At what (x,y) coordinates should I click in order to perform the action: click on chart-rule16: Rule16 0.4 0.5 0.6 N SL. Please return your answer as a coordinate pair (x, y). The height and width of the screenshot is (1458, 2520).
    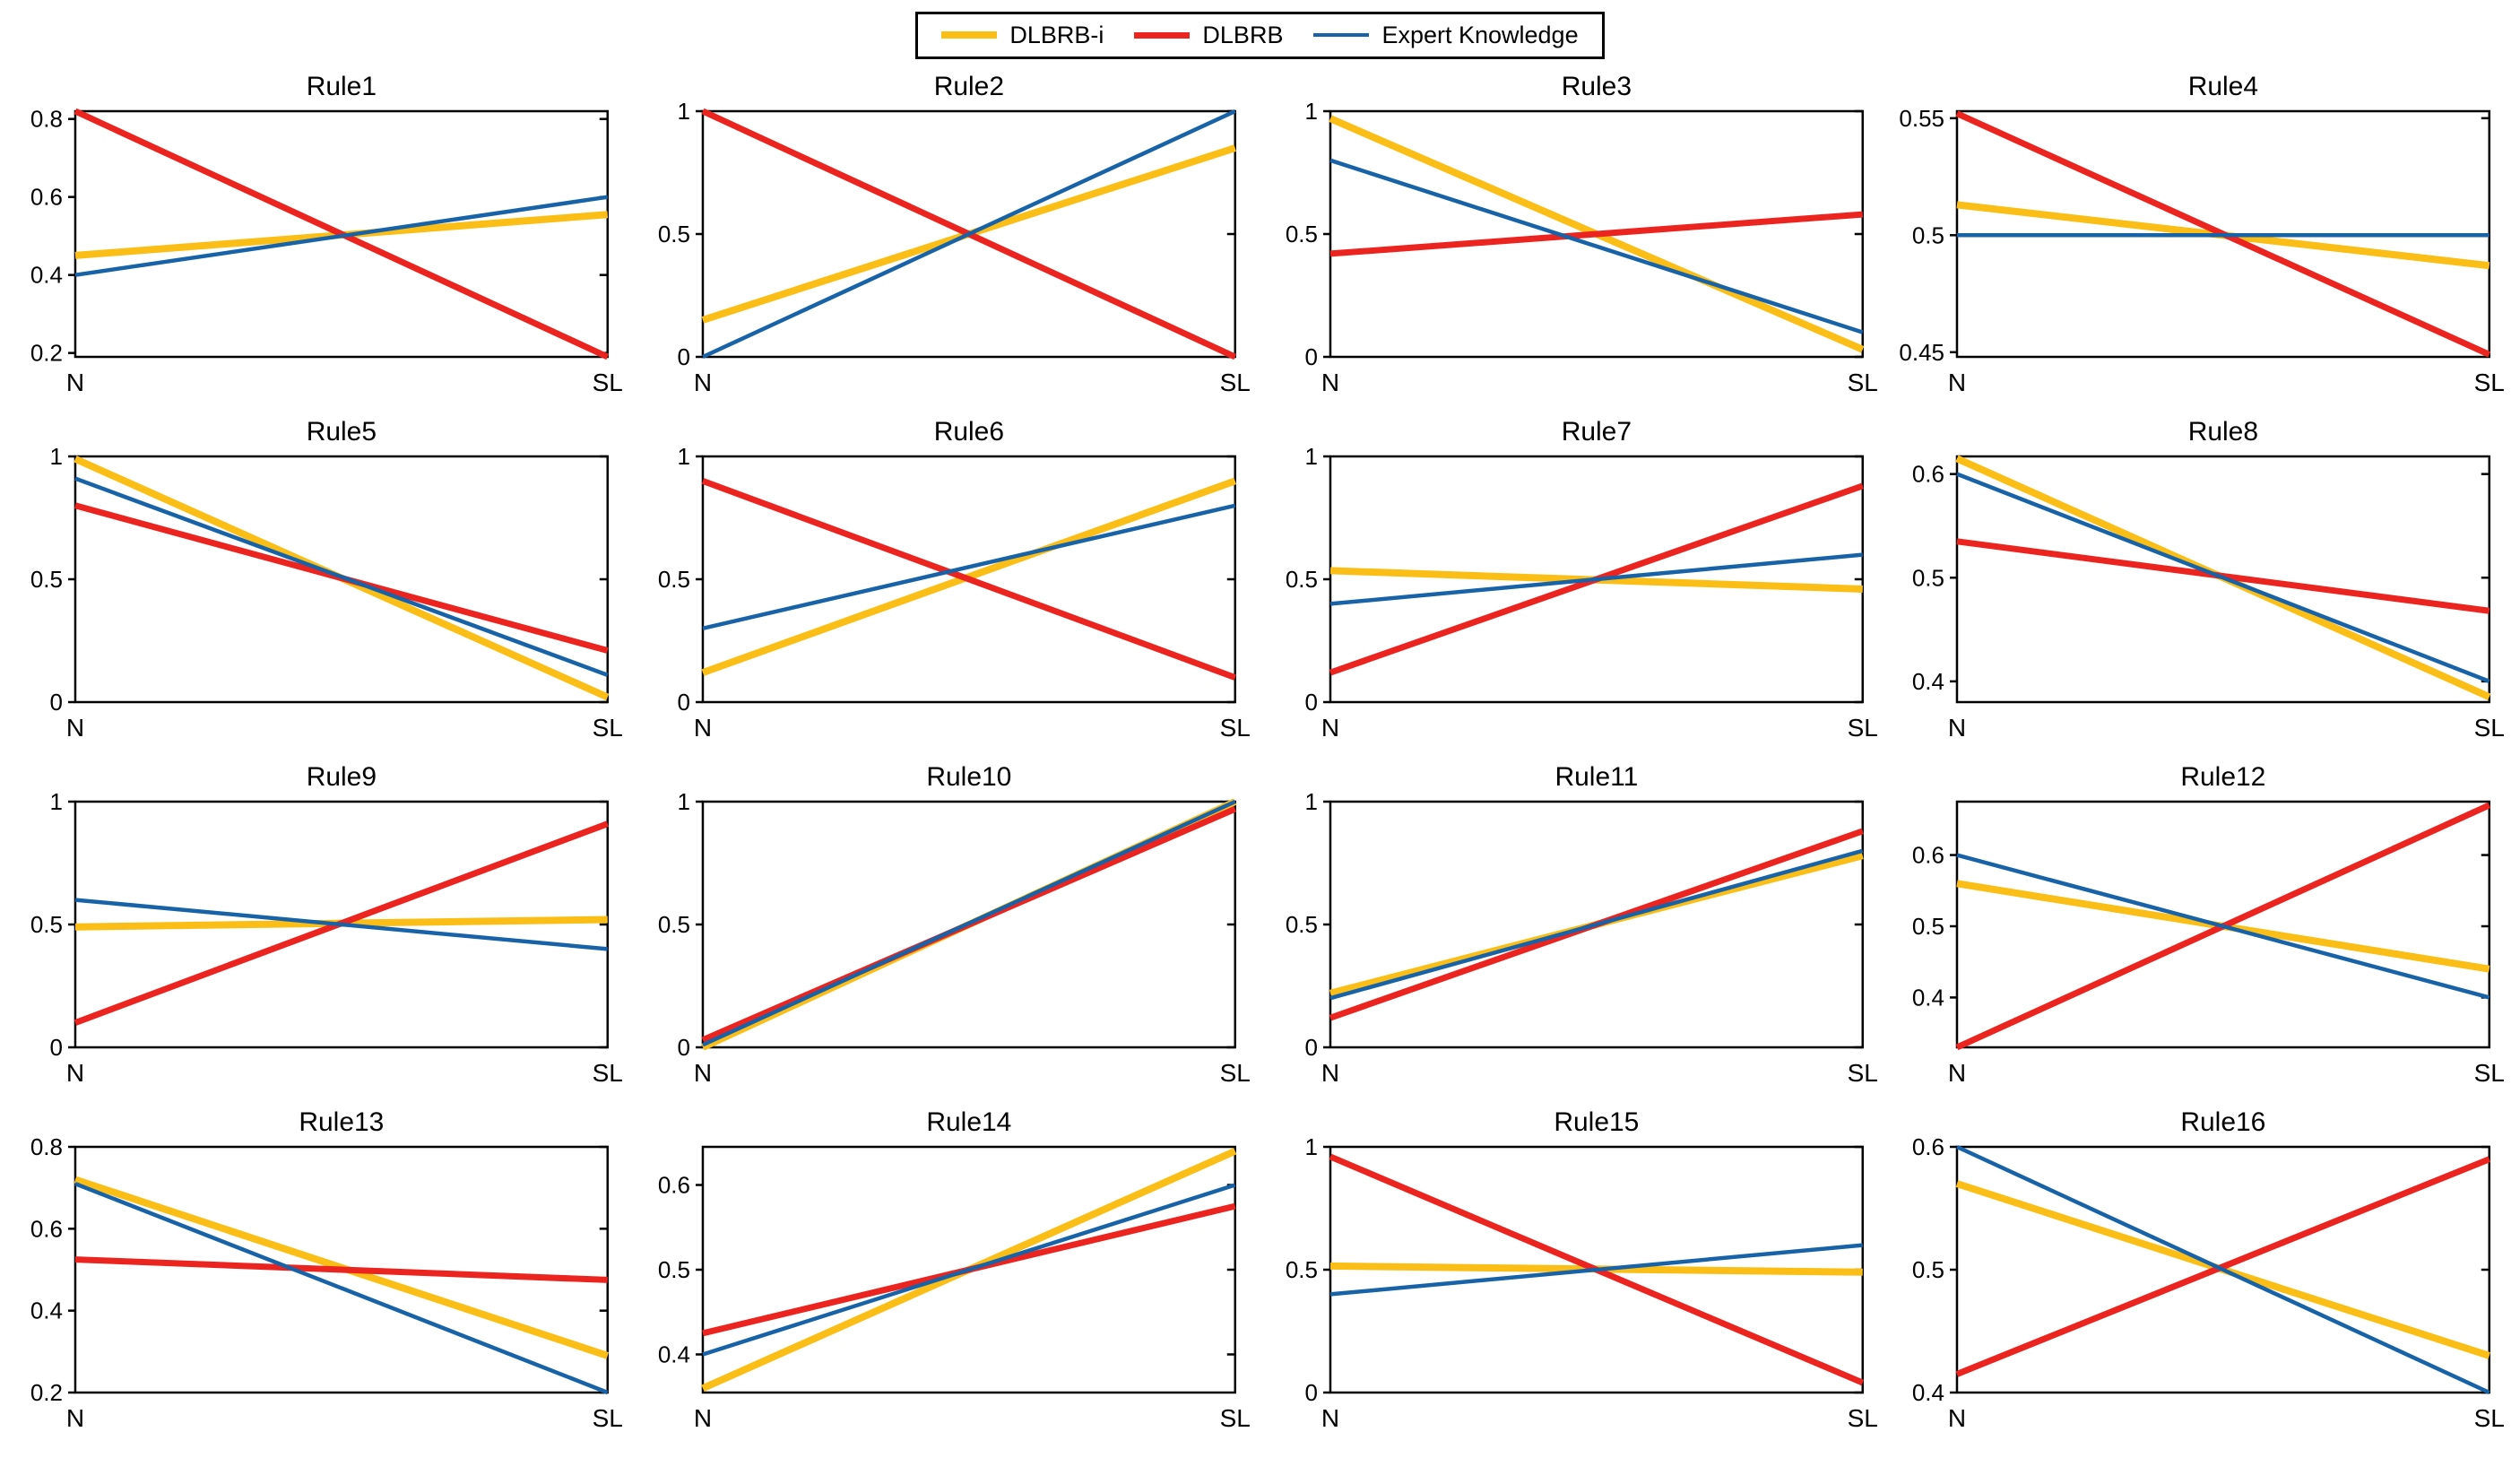
    Looking at the image, I should click on (2208, 1269).